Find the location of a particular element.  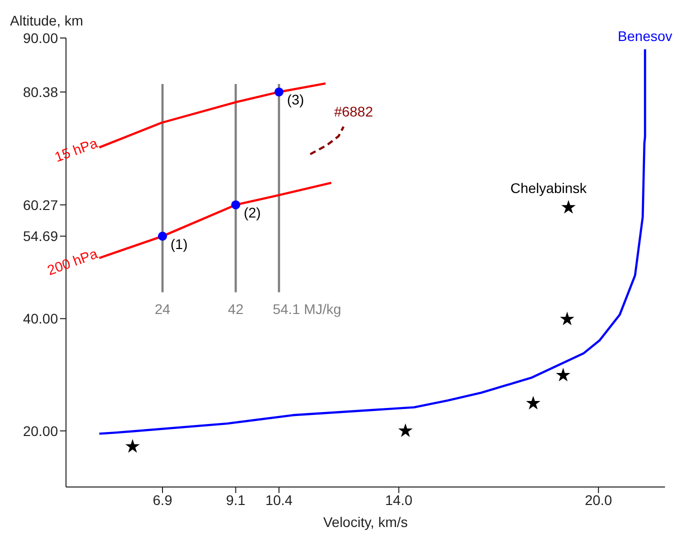

x-tick-label: 6.9 is located at coordinates (162, 500).